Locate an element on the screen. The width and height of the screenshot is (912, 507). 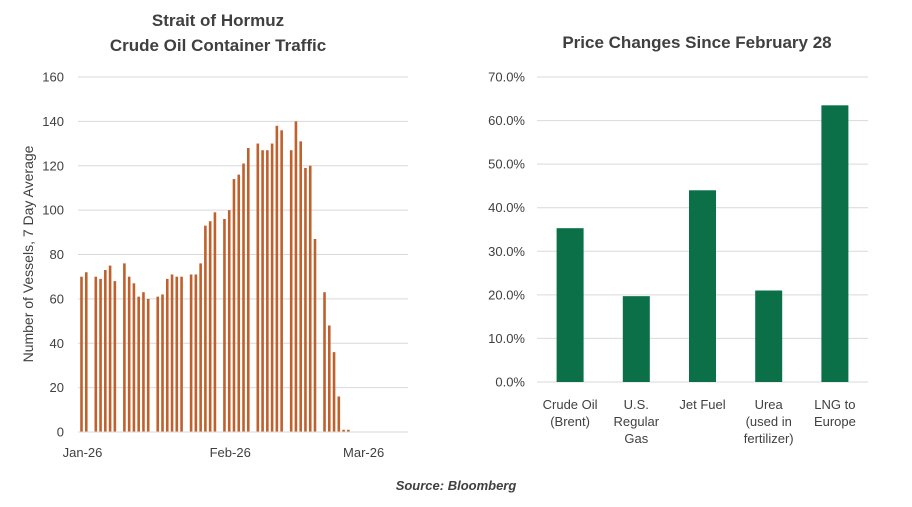
right-y-tick-label: 10.0% is located at coordinates (506, 338).